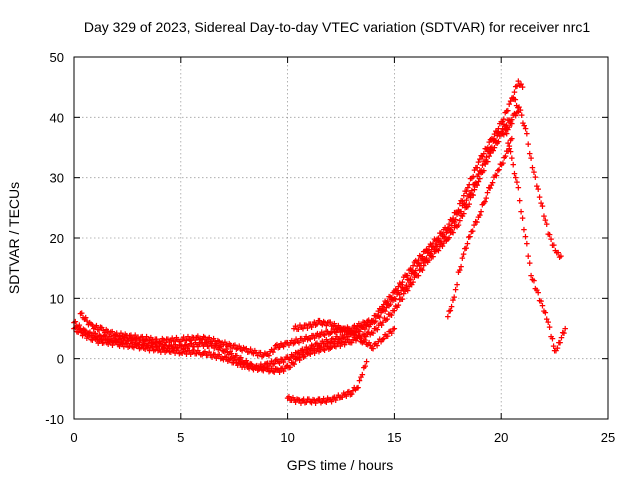 Image resolution: width=640 pixels, height=480 pixels. What do you see at coordinates (287, 437) in the screenshot?
I see `x-tick-label: 10` at bounding box center [287, 437].